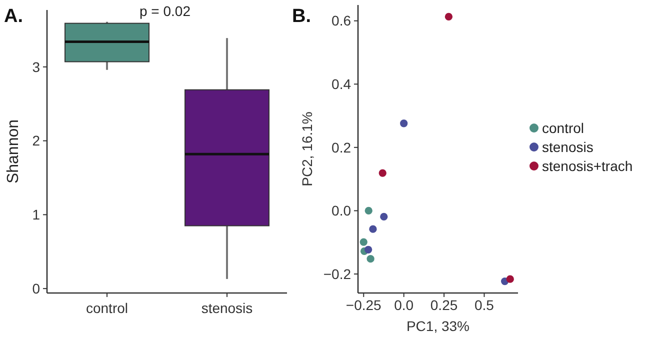 The image size is (669, 338). What do you see at coordinates (107, 308) in the screenshot?
I see `x-tick-label: control` at bounding box center [107, 308].